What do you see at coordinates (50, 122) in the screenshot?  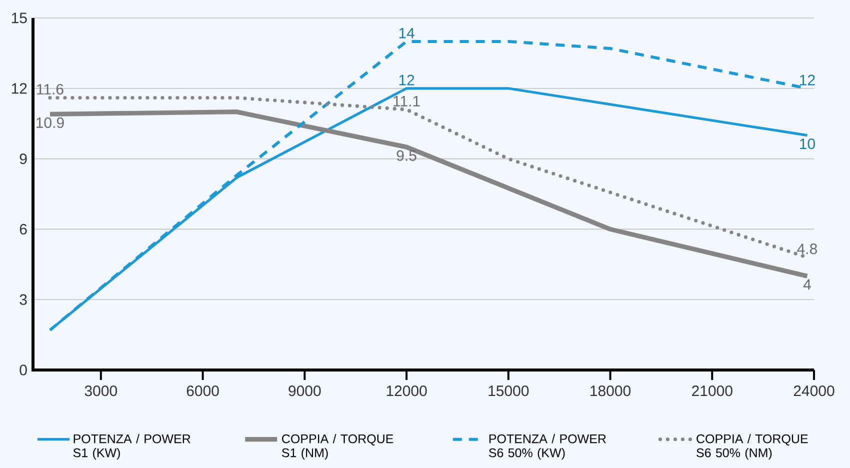 I see `data-label: 10.9` at bounding box center [50, 122].